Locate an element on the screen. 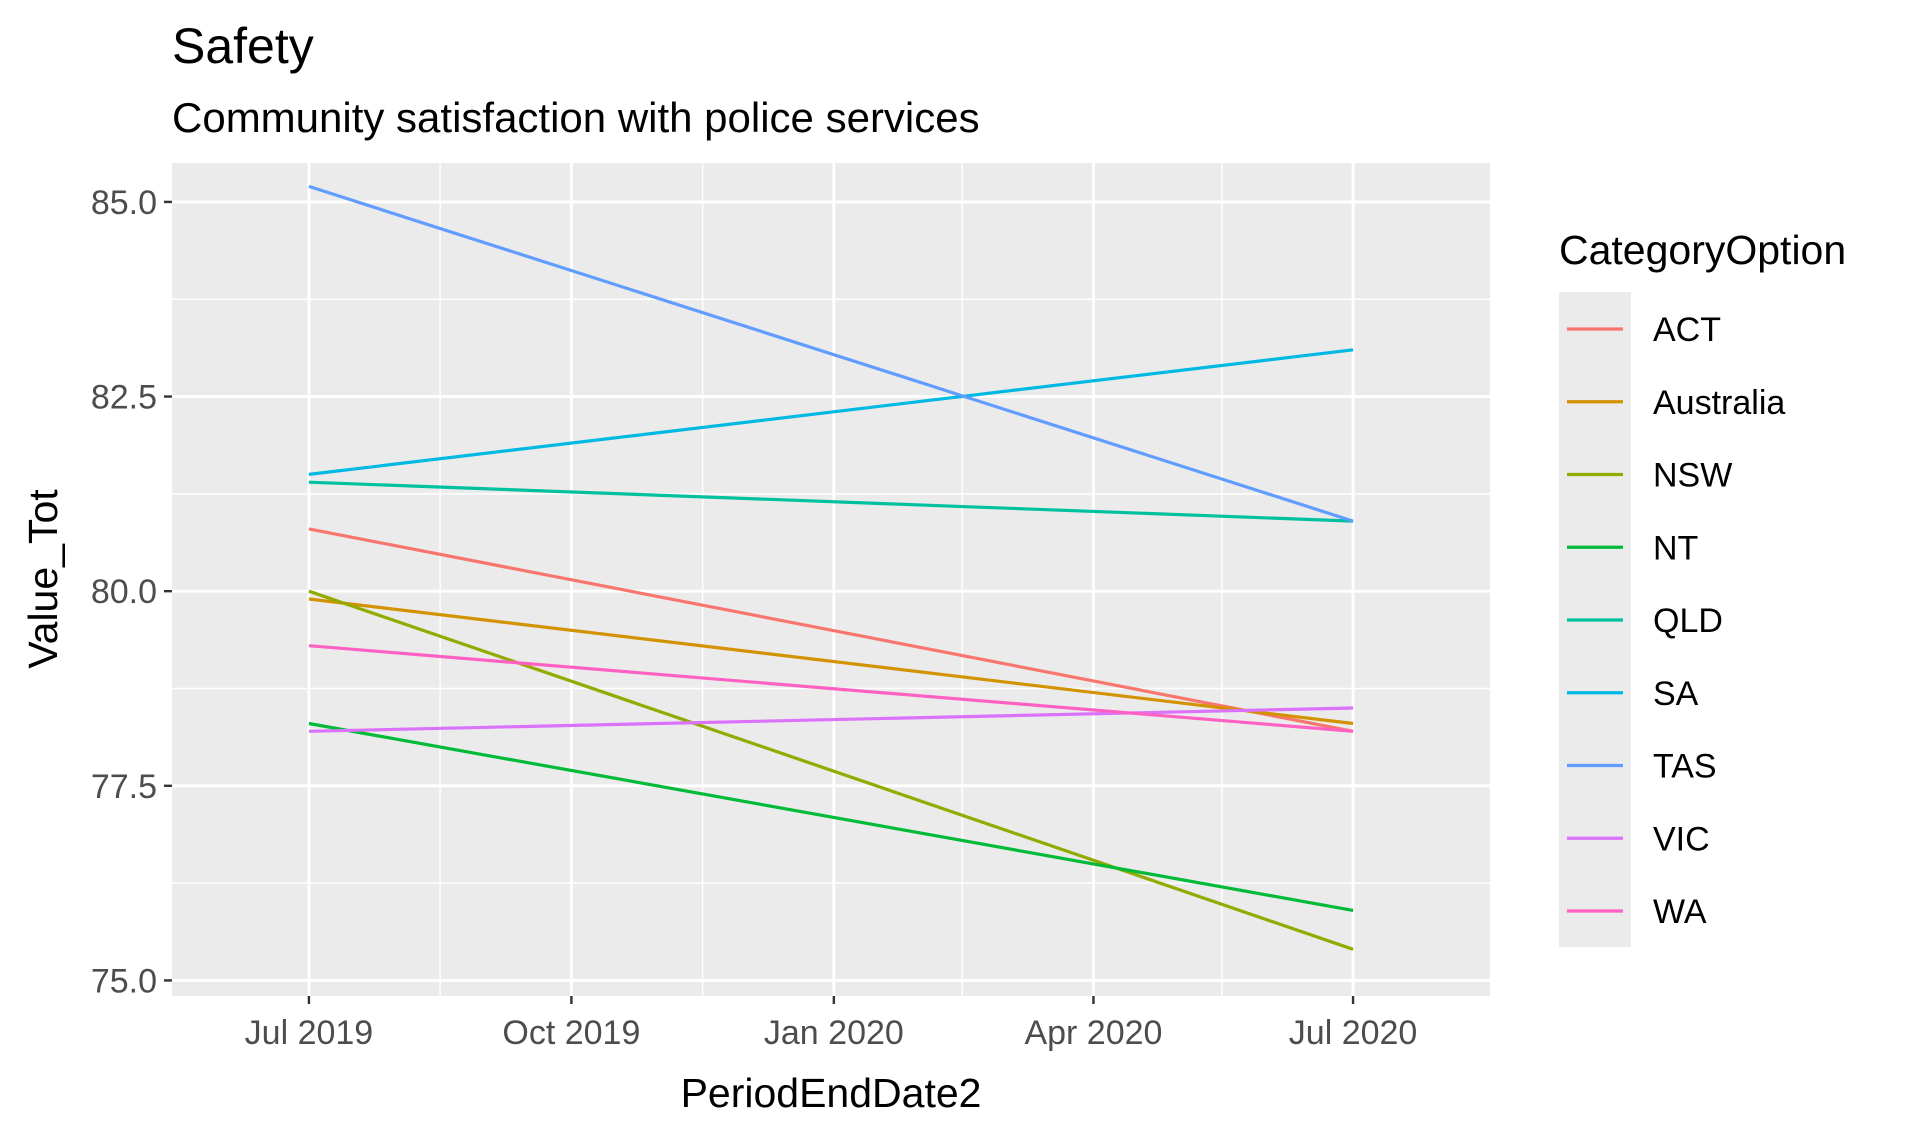 This screenshot has width=1918, height=1131. legend-label-qld: QLD is located at coordinates (1688, 621).